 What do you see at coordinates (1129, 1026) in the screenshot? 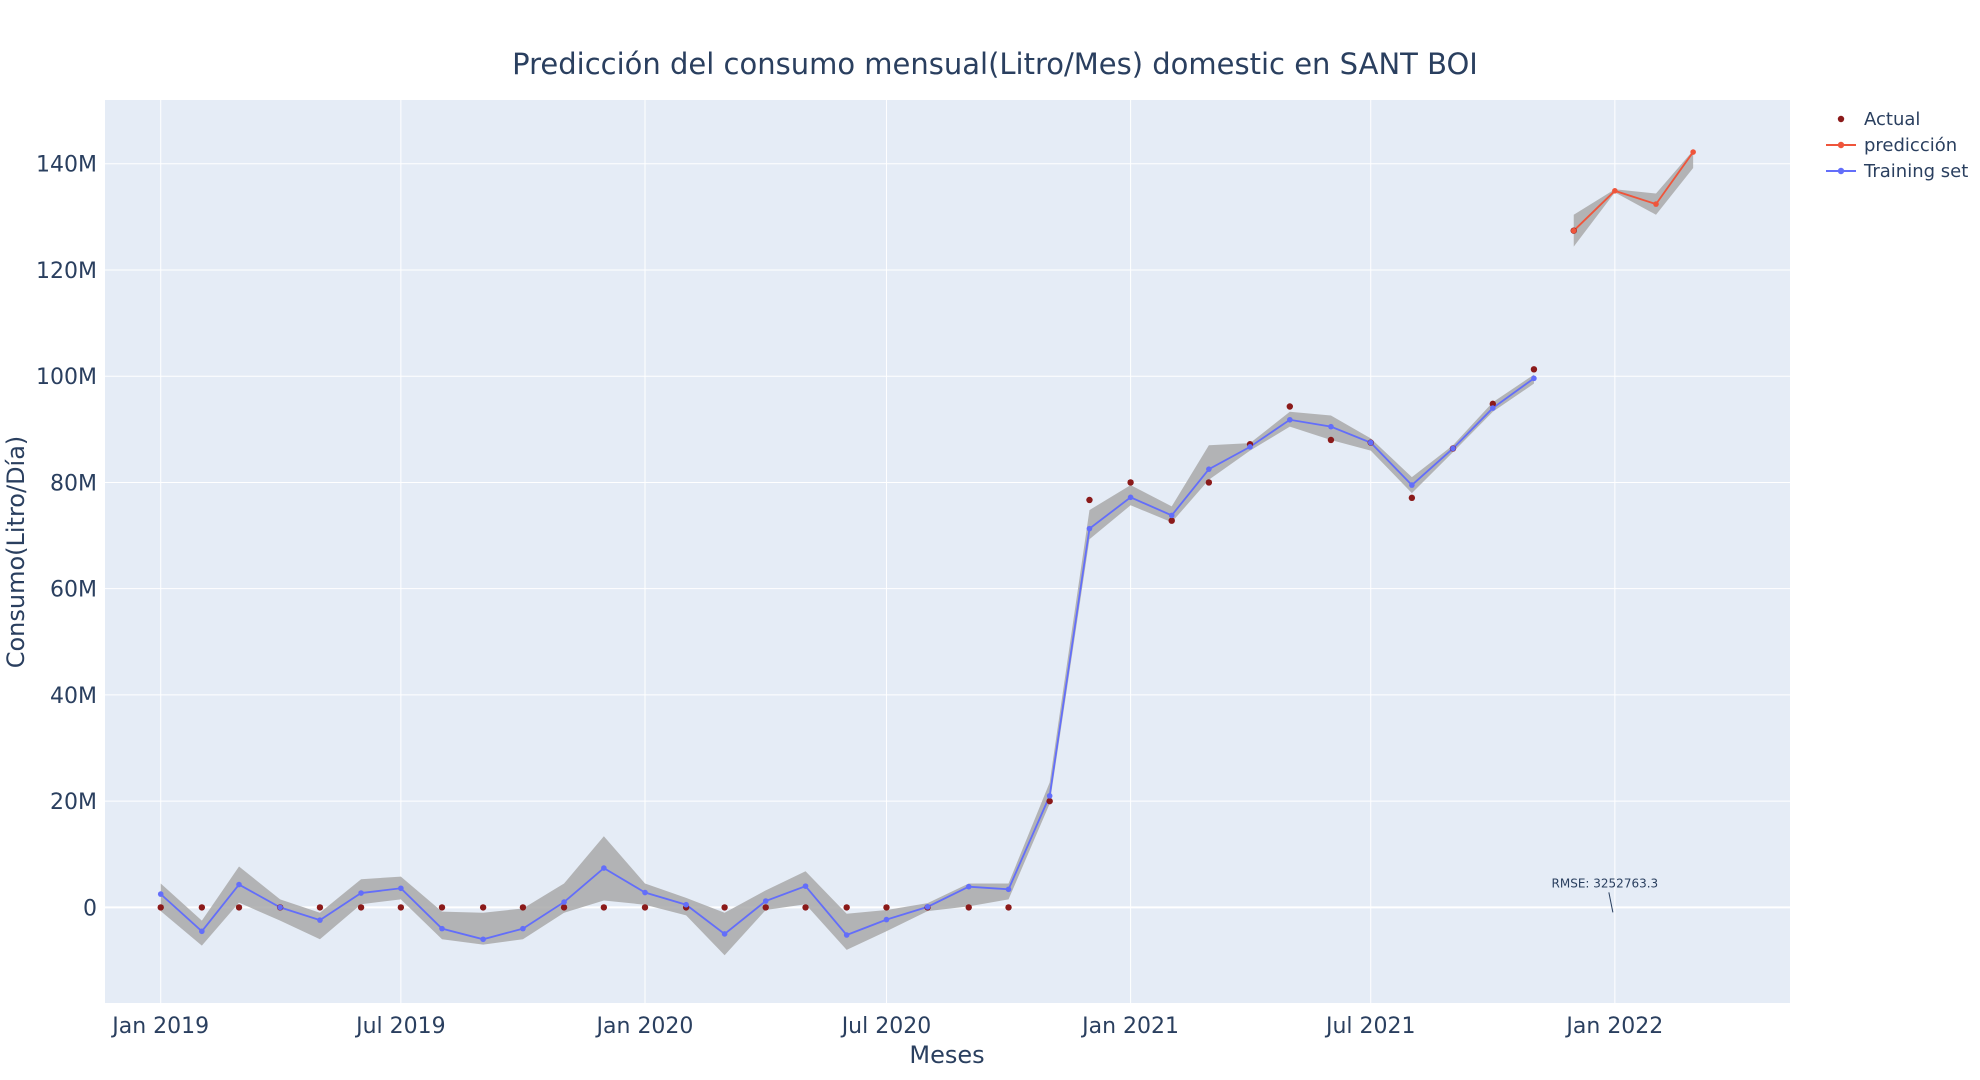
I see `x-tick-label: Jan 2021` at bounding box center [1129, 1026].